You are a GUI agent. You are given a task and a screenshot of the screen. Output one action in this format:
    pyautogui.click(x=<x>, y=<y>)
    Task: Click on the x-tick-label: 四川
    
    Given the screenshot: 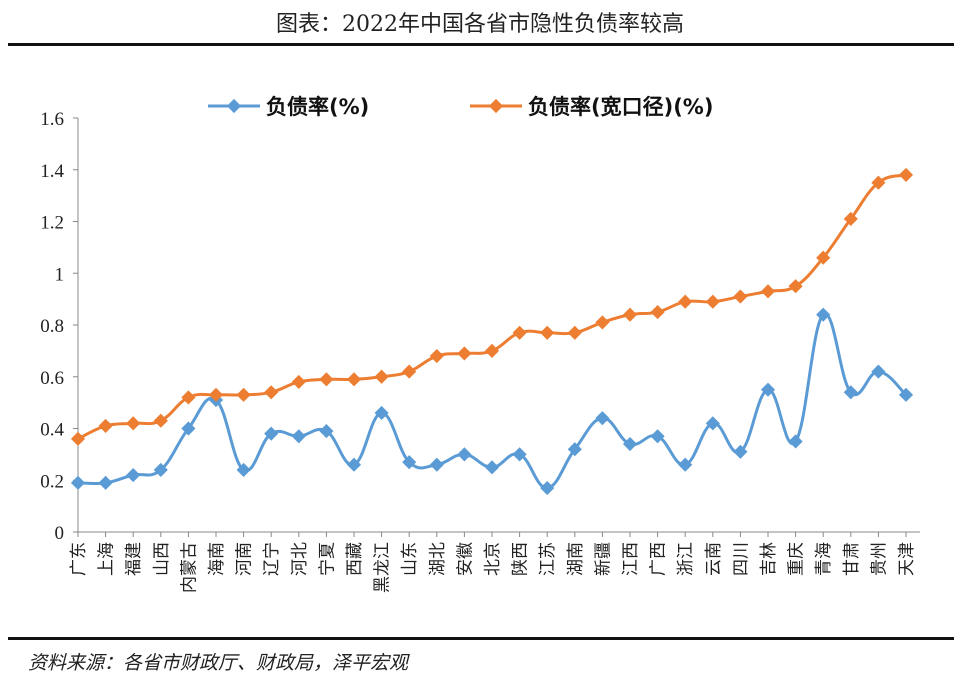 What is the action you would take?
    pyautogui.click(x=741, y=559)
    